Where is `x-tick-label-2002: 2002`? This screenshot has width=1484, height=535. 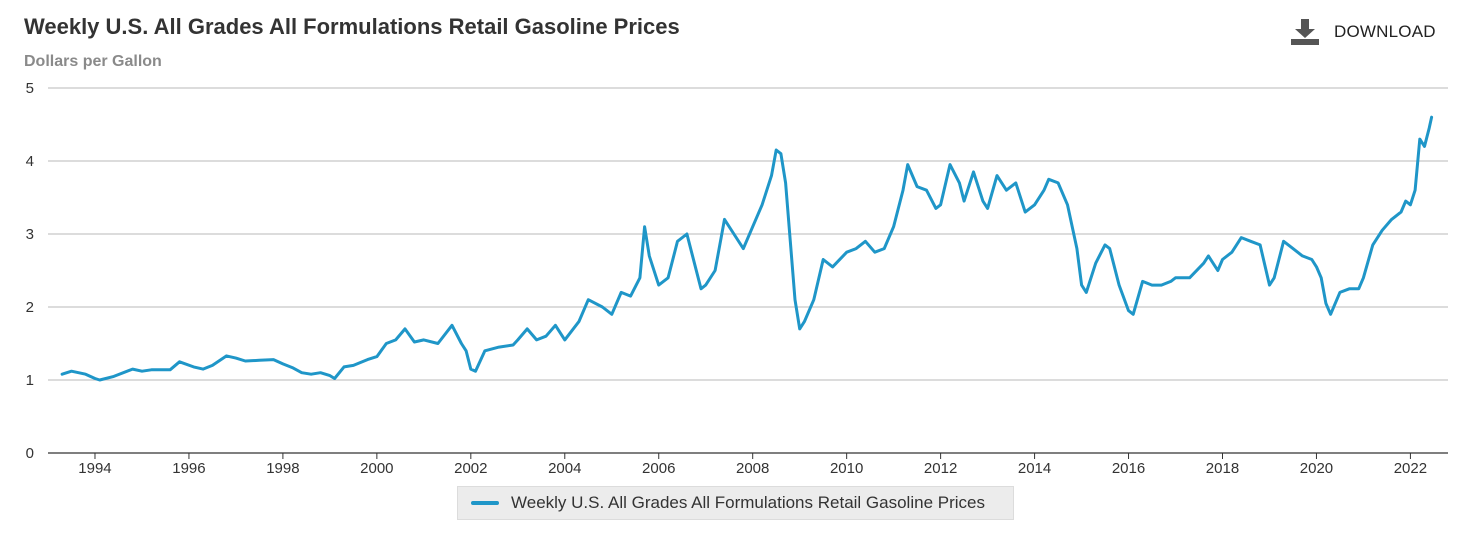 x-tick-label-2002: 2002 is located at coordinates (470, 468).